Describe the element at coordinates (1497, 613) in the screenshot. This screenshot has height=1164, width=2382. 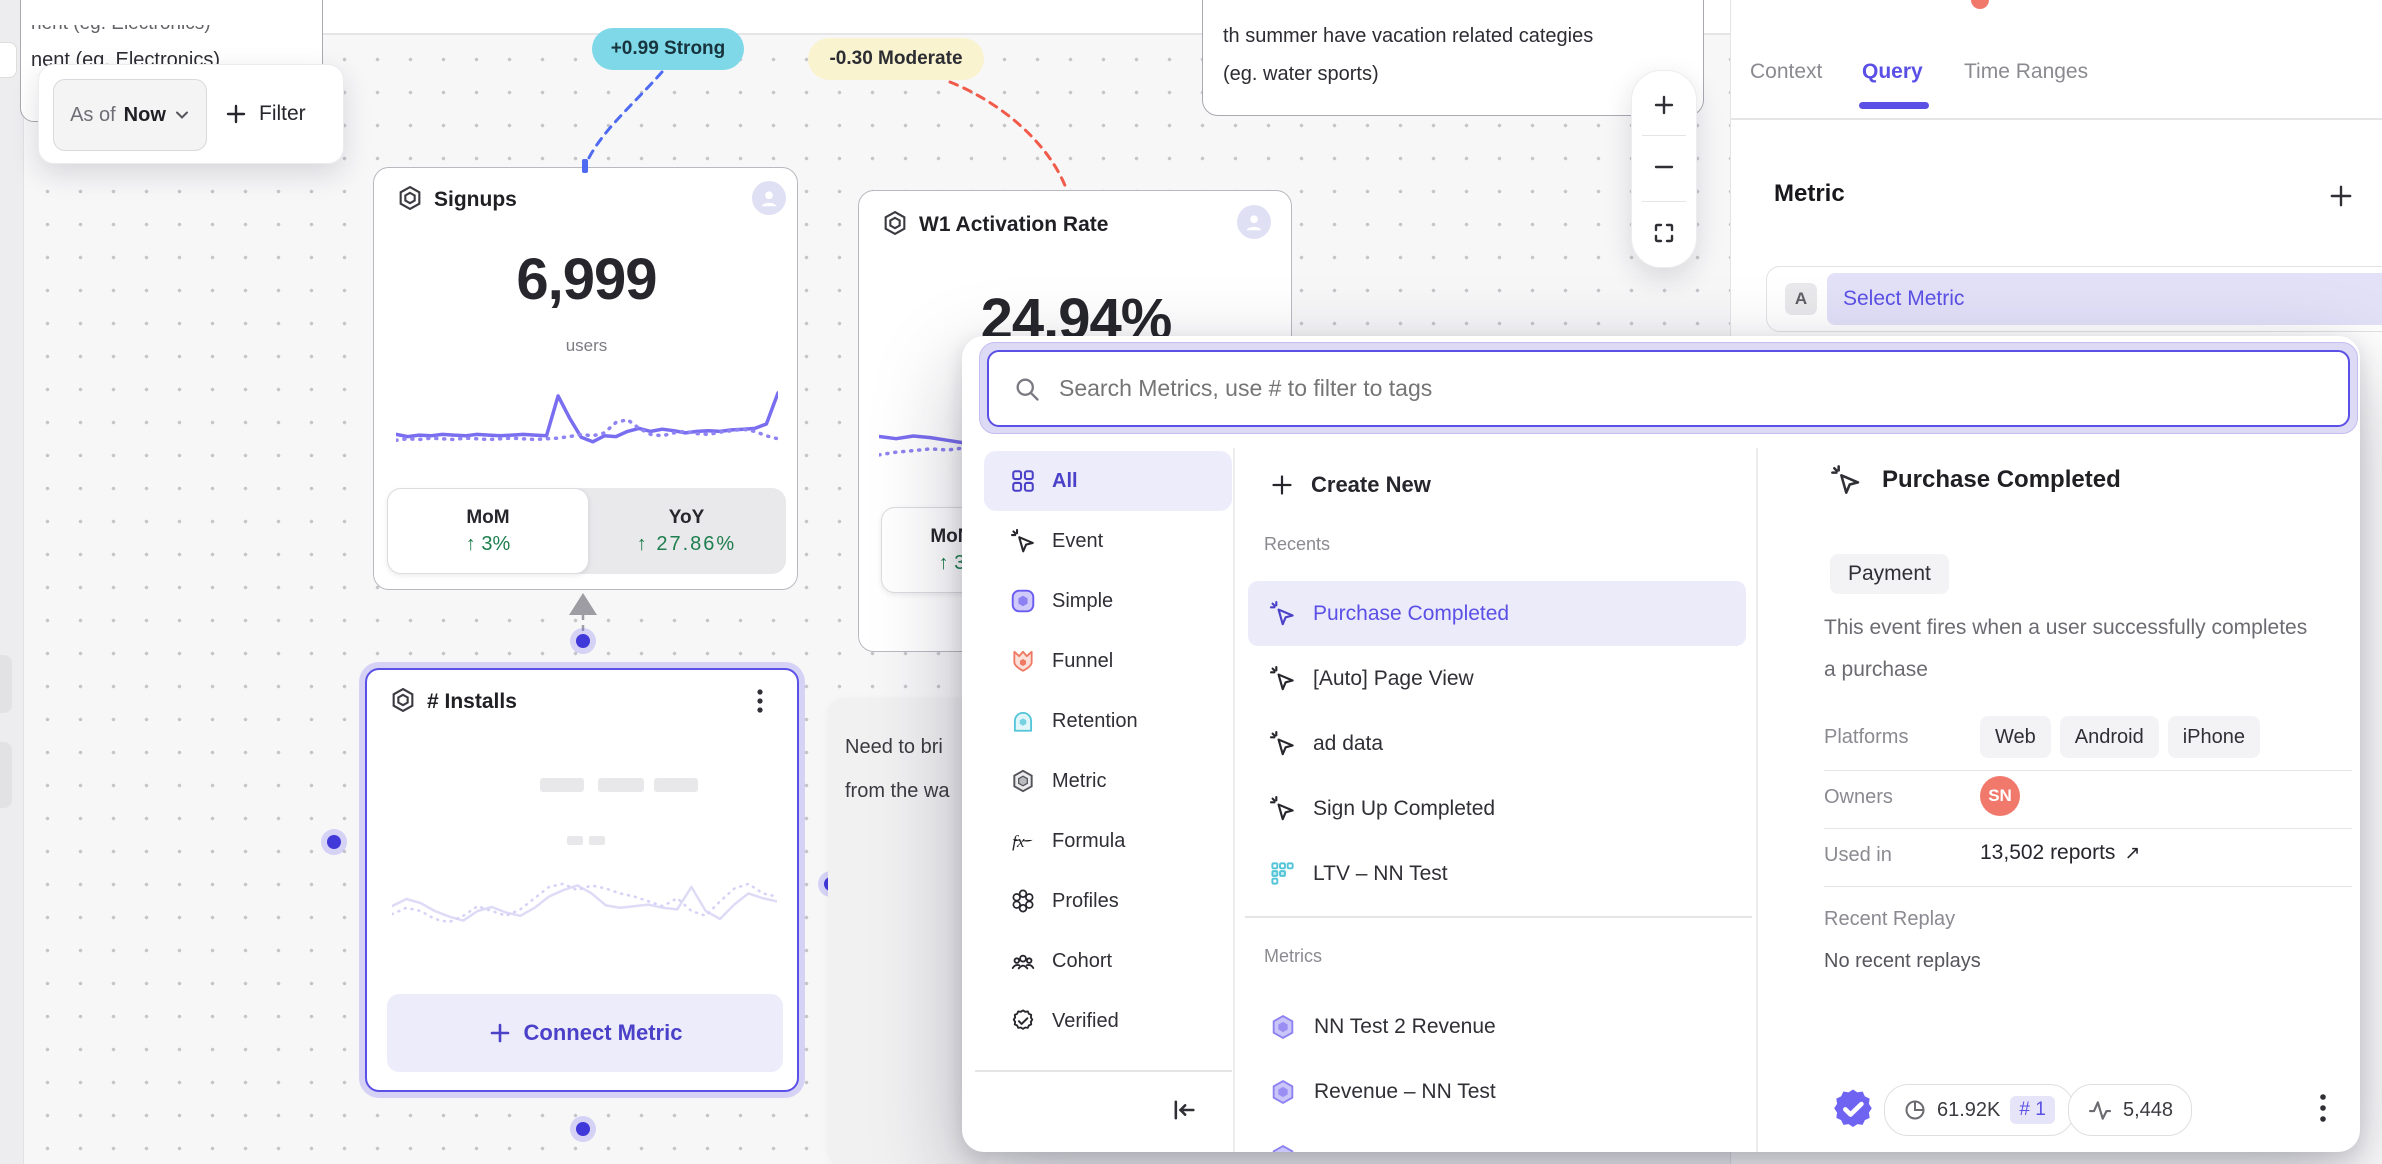
I see `recent-purchase-completed: Purchase Completed` at that location.